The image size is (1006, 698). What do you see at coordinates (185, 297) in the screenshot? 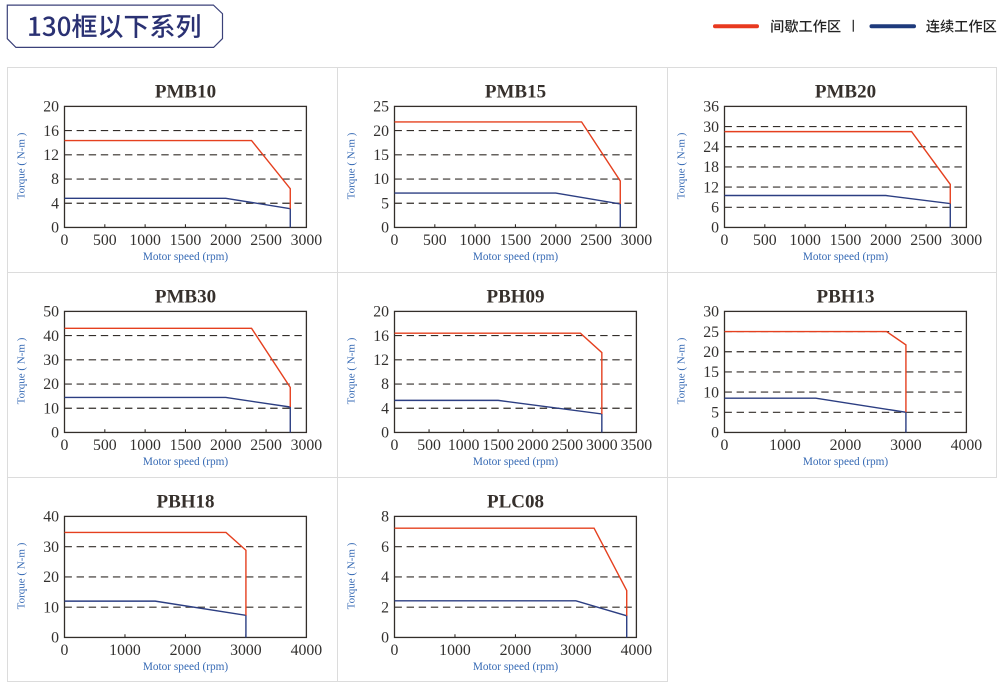
I see `svg-text: PMB30` at bounding box center [185, 297].